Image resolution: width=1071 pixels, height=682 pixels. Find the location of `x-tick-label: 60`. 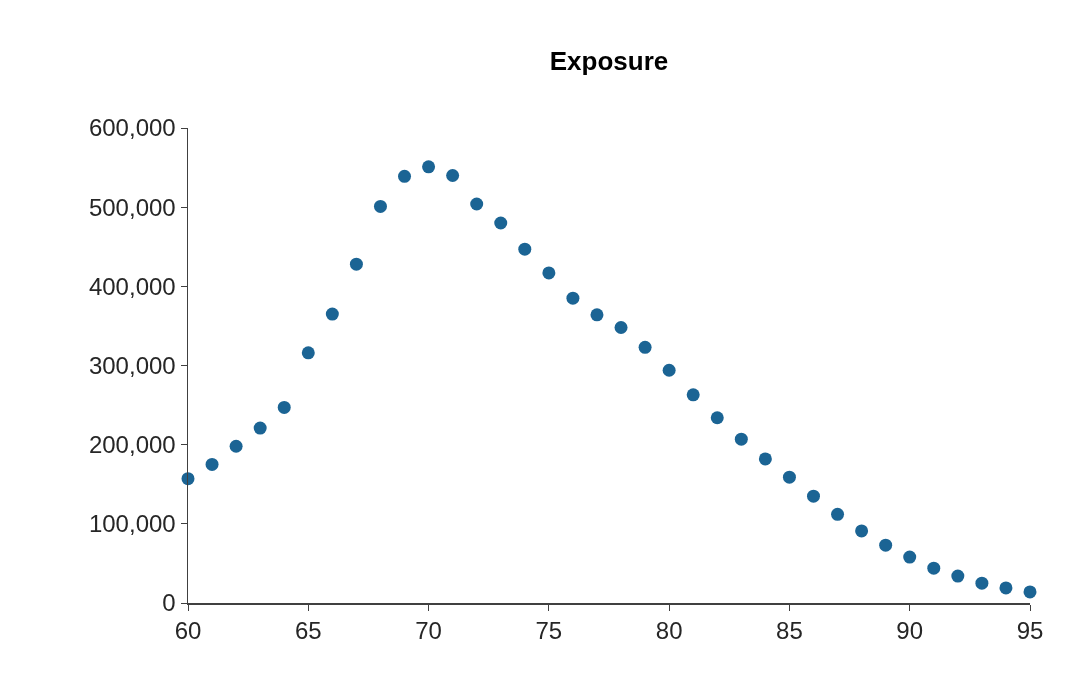

x-tick-label: 60 is located at coordinates (188, 631).